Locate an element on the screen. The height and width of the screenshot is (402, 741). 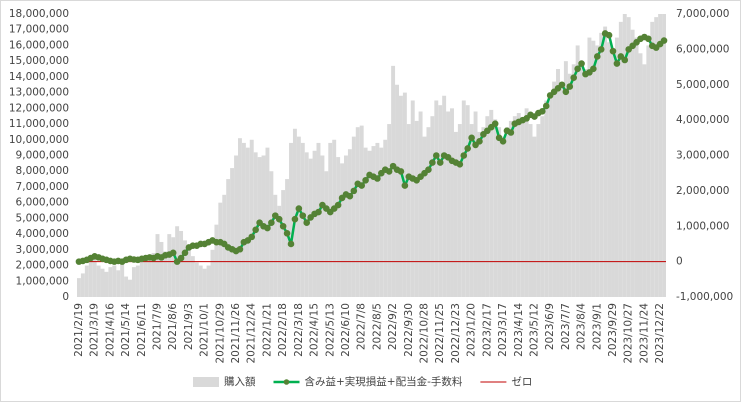
y2-tick-label: 0 is located at coordinates (679, 262).